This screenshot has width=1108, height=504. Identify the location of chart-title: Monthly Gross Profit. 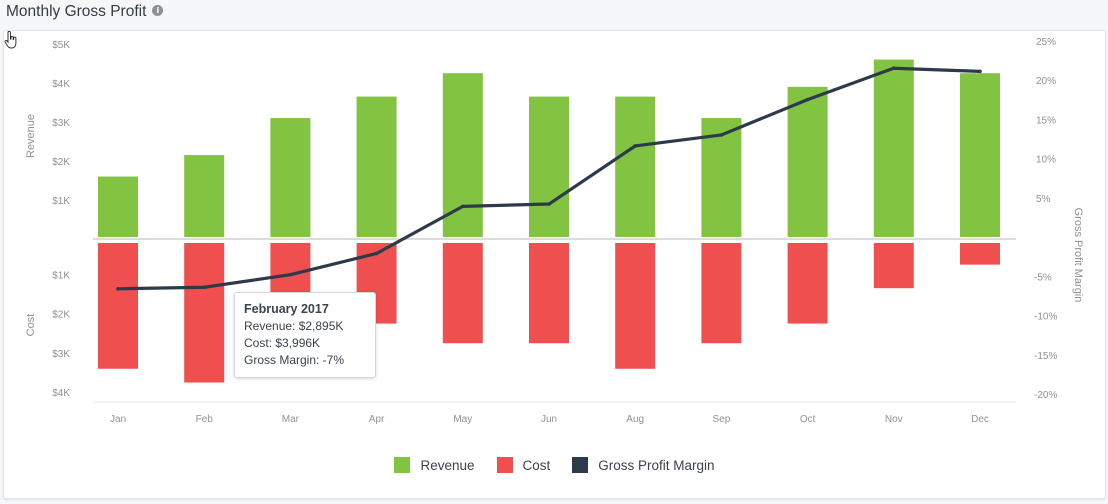
(76, 11).